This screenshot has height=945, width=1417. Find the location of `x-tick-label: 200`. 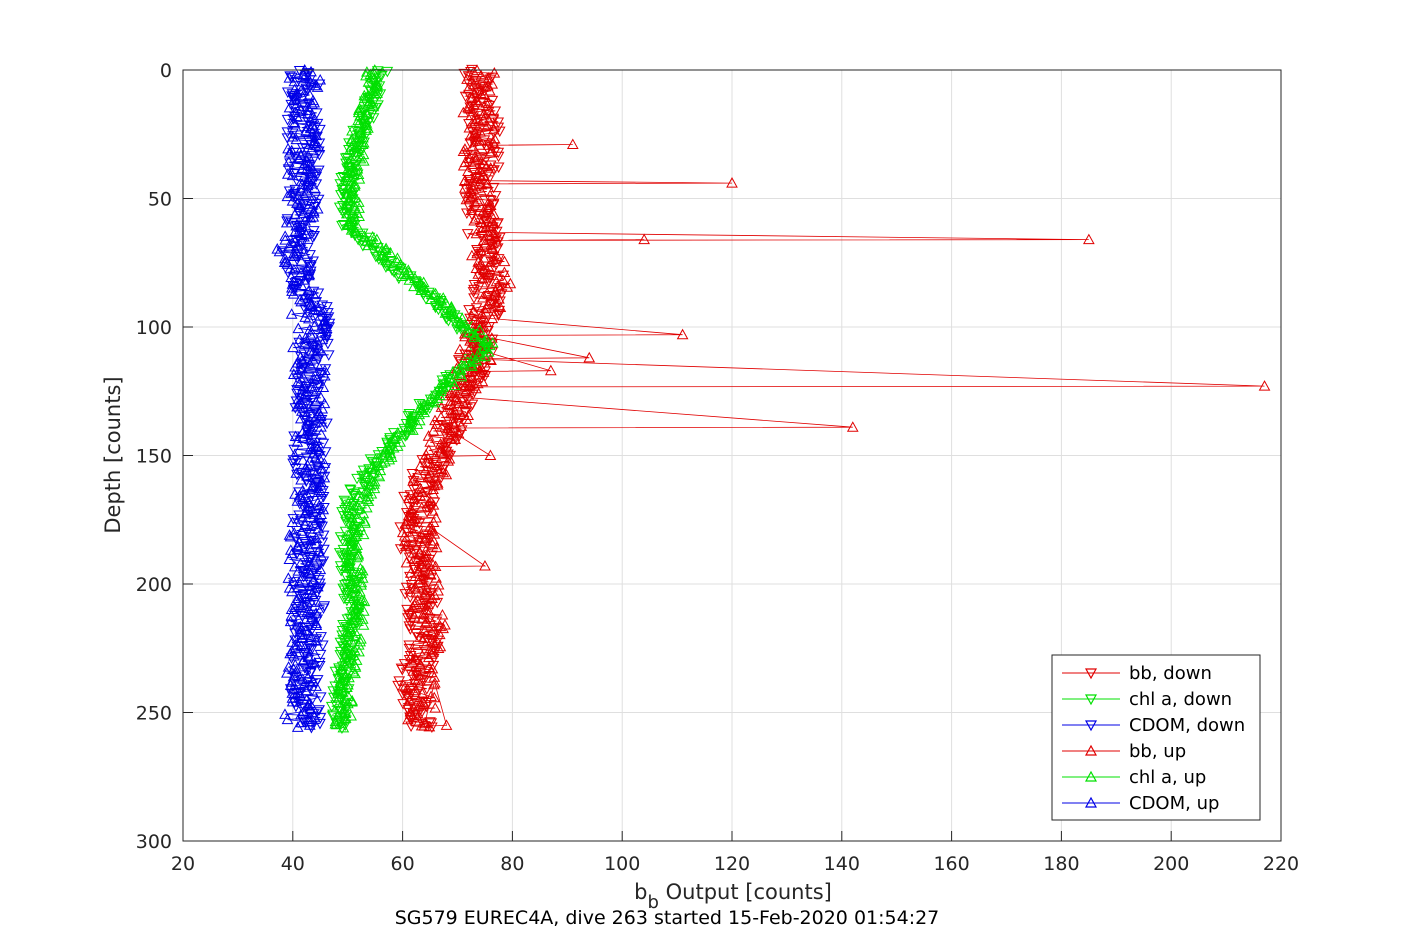

x-tick-label: 200 is located at coordinates (1171, 864).